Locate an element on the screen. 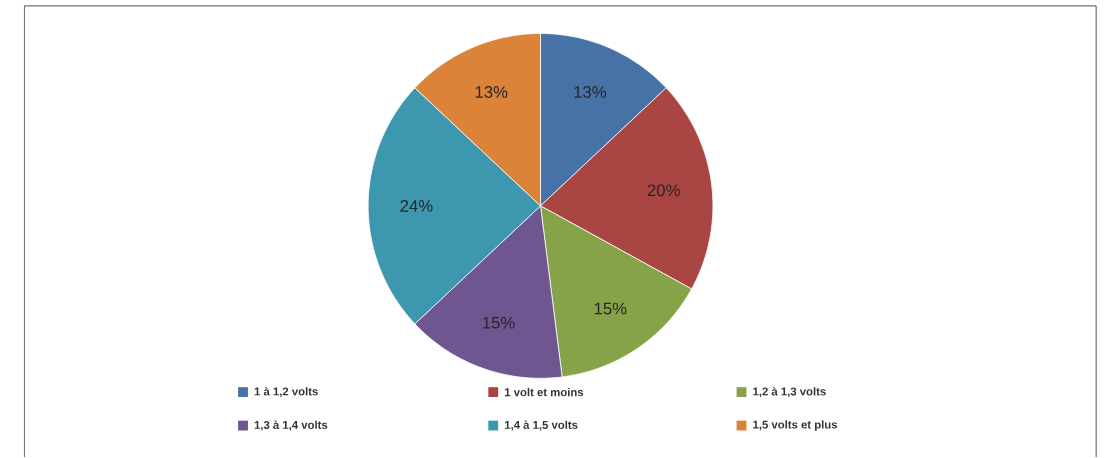 This screenshot has height=458, width=1106. data-label: 20% is located at coordinates (663, 190).